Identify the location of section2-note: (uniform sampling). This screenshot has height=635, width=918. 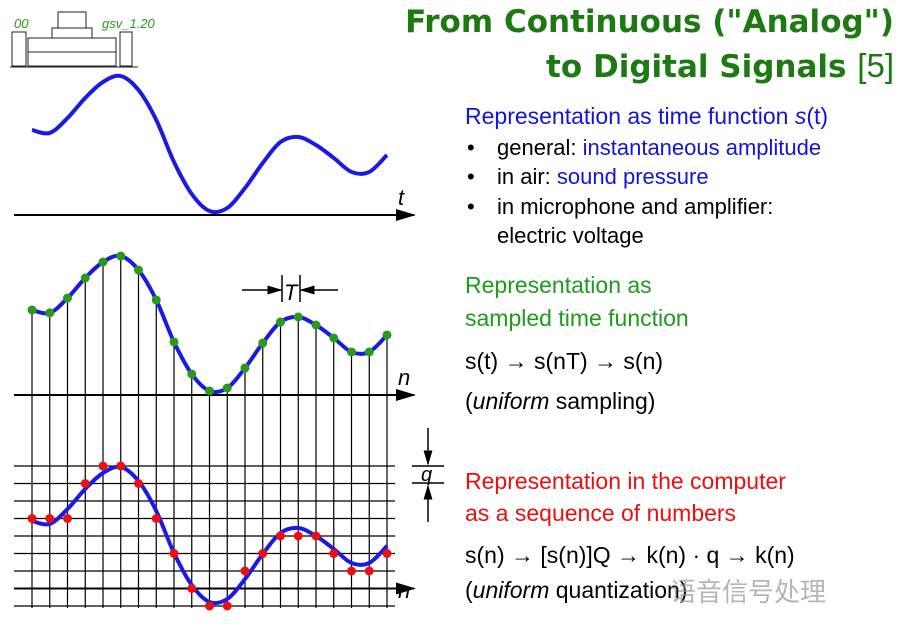
(560, 401).